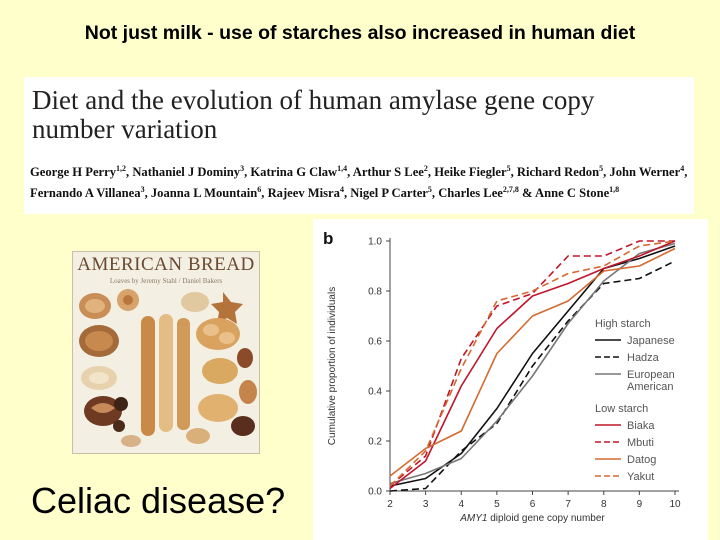 The height and width of the screenshot is (540, 720). What do you see at coordinates (166, 281) in the screenshot?
I see `poster-subtitle: Loaves by Jeremy Stahl / Daniel Bakers` at bounding box center [166, 281].